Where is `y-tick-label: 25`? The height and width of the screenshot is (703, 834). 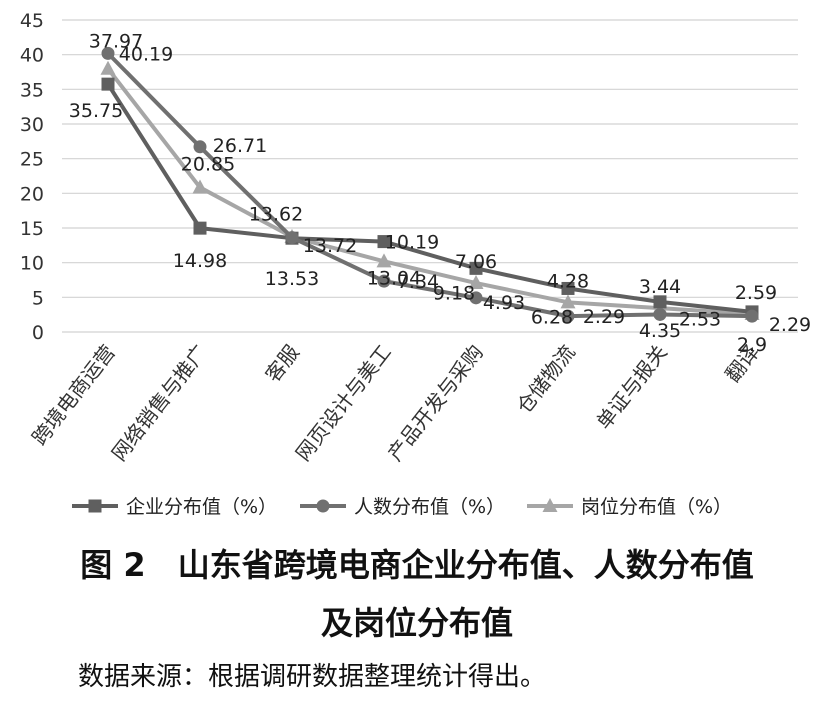 y-tick-label: 25 is located at coordinates (32, 160).